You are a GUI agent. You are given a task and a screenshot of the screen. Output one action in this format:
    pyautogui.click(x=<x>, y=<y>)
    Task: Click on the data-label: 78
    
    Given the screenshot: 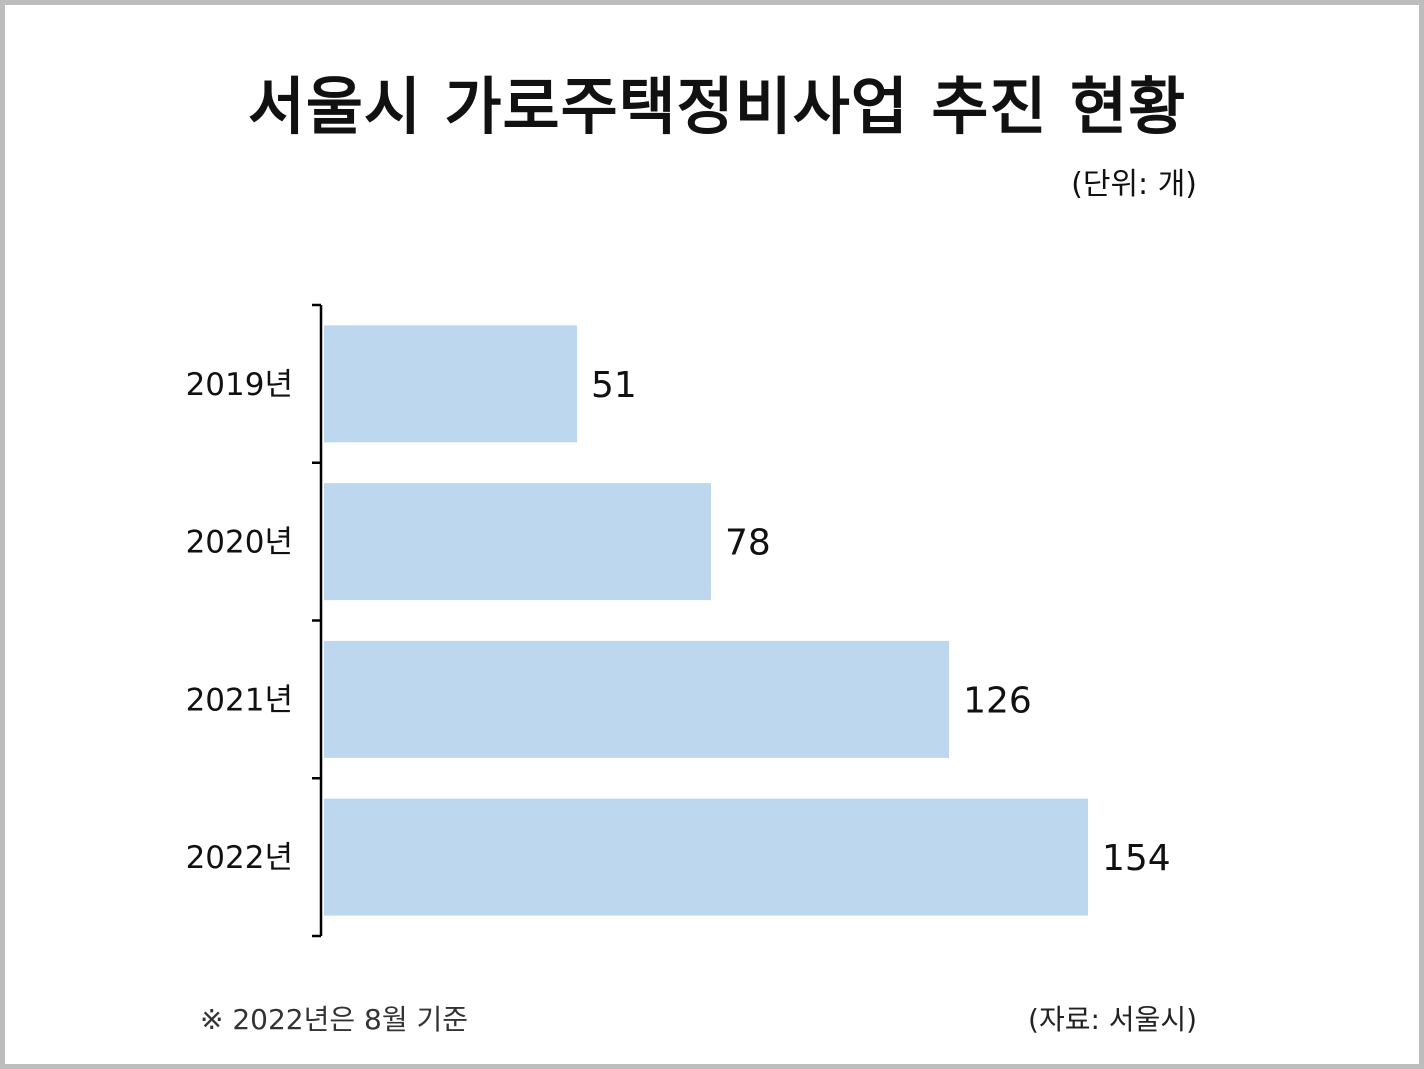 What is the action you would take?
    pyautogui.click(x=748, y=543)
    